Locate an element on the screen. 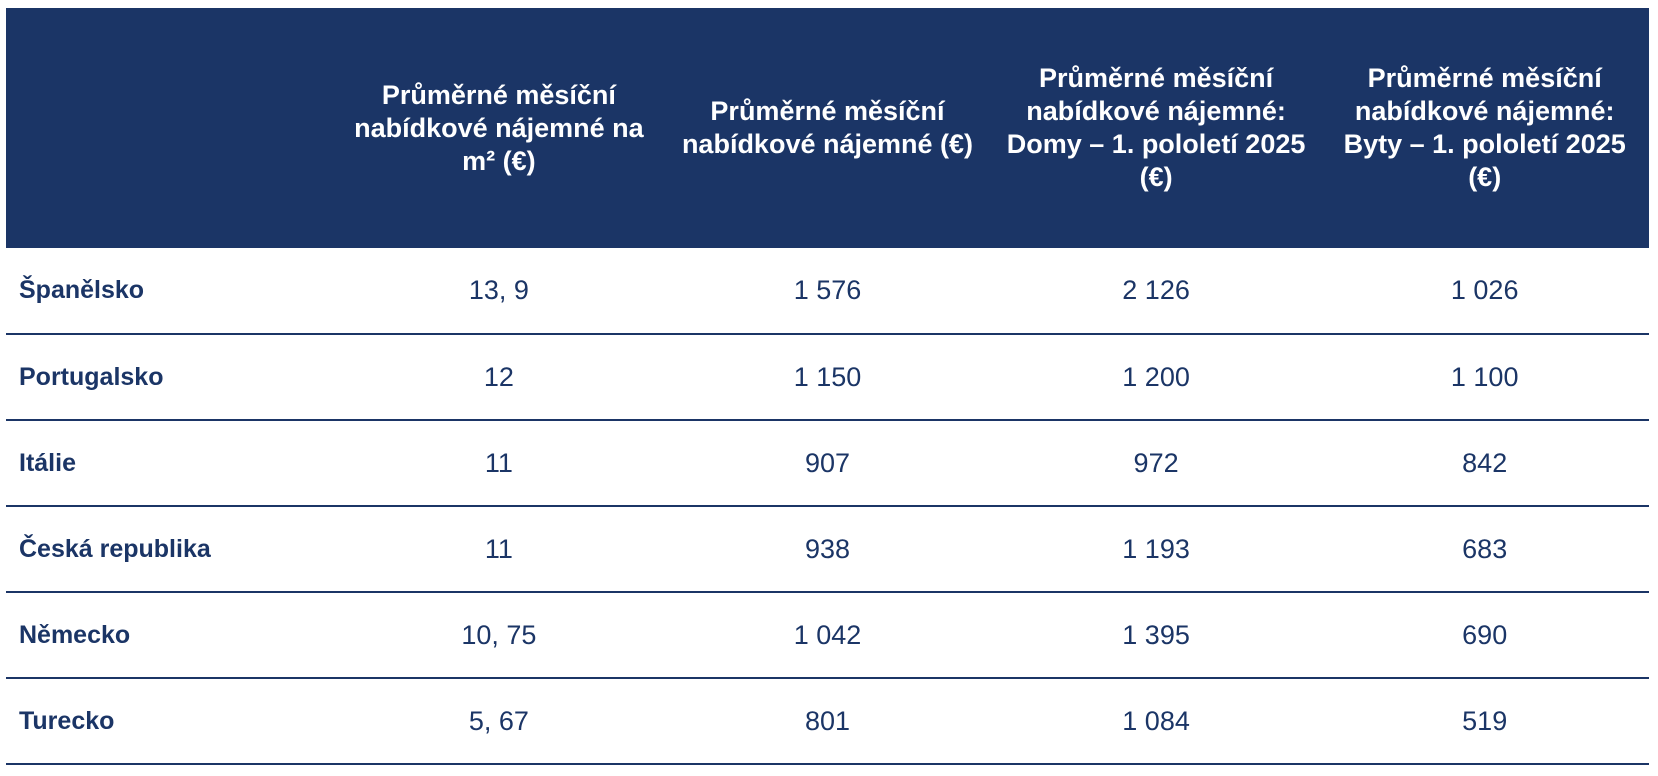  row-label: Turecko is located at coordinates (67, 720).